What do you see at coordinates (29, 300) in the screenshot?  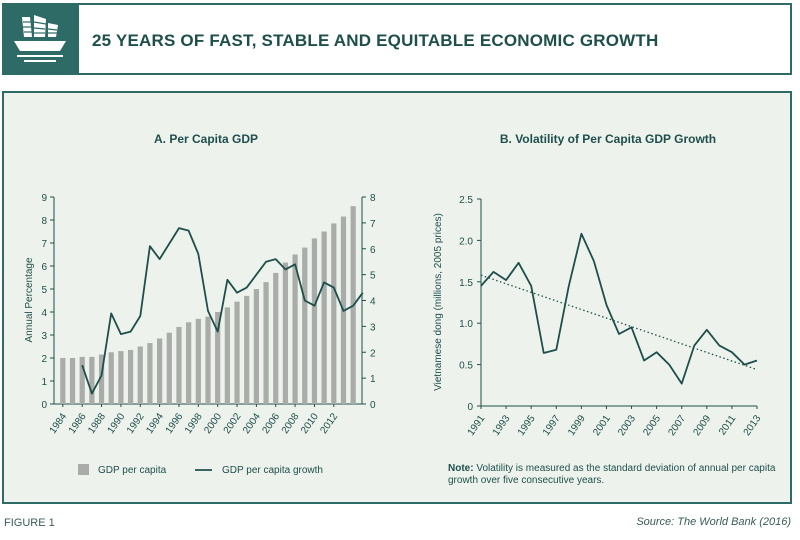 I see `chart-a-ylabel: Annual Percentage` at bounding box center [29, 300].